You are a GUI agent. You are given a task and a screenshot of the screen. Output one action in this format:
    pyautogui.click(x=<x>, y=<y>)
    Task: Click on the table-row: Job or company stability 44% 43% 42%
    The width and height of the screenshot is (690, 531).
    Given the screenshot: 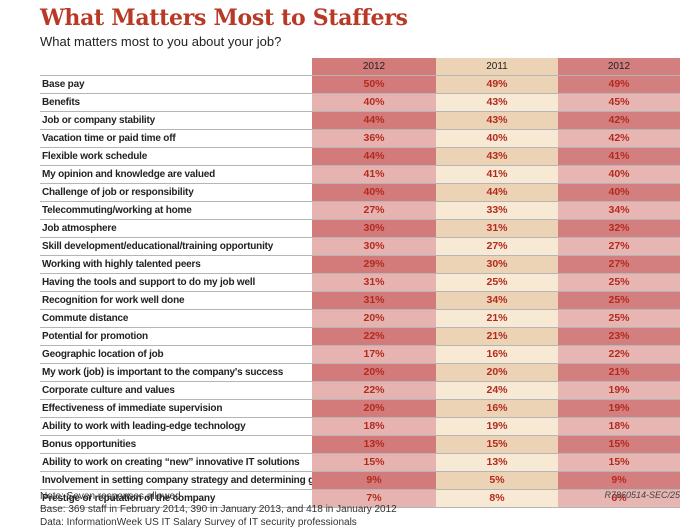 What is the action you would take?
    pyautogui.click(x=360, y=121)
    